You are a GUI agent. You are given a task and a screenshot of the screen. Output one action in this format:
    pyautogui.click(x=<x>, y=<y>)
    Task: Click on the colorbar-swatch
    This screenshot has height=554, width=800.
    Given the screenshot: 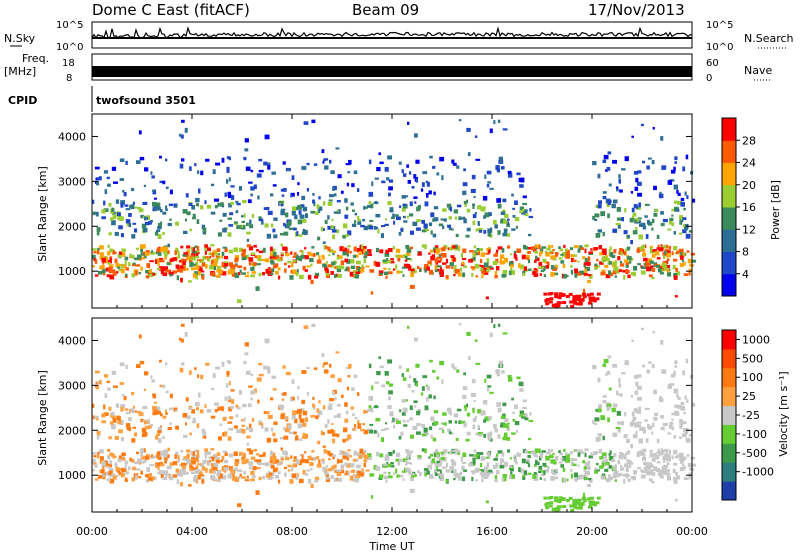 What is the action you would take?
    pyautogui.click(x=729, y=434)
    